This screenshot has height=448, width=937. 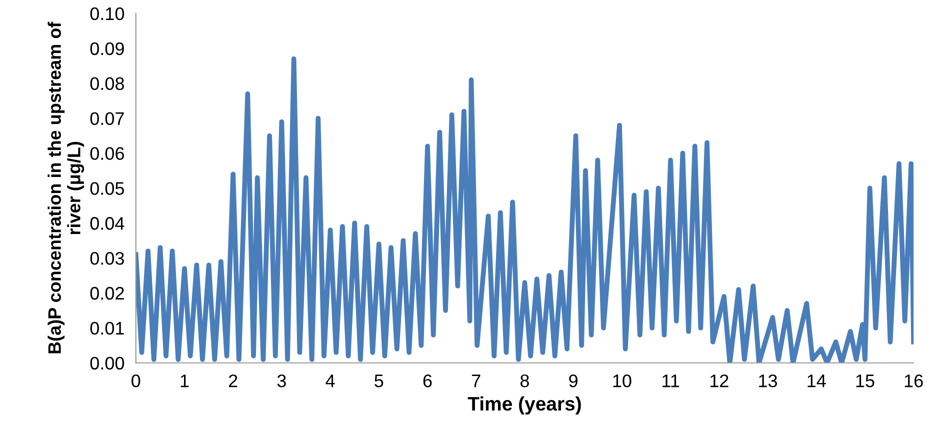 I want to click on x-tick-label: 13, so click(x=768, y=381).